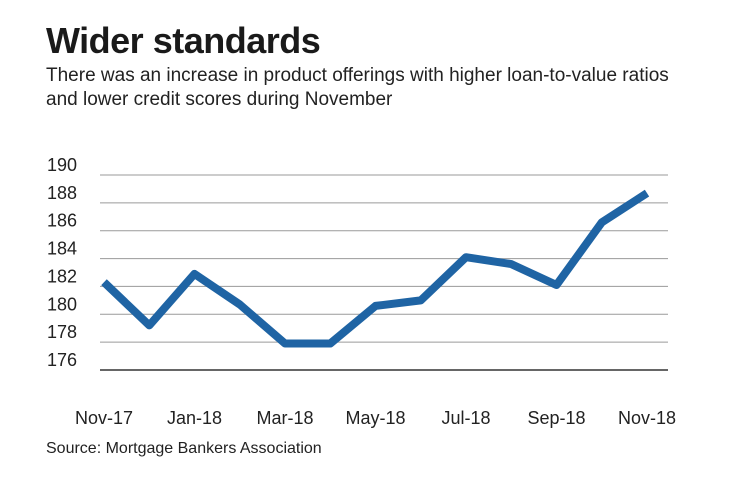  Describe the element at coordinates (62, 332) in the screenshot. I see `y-tick-label: 178` at that location.